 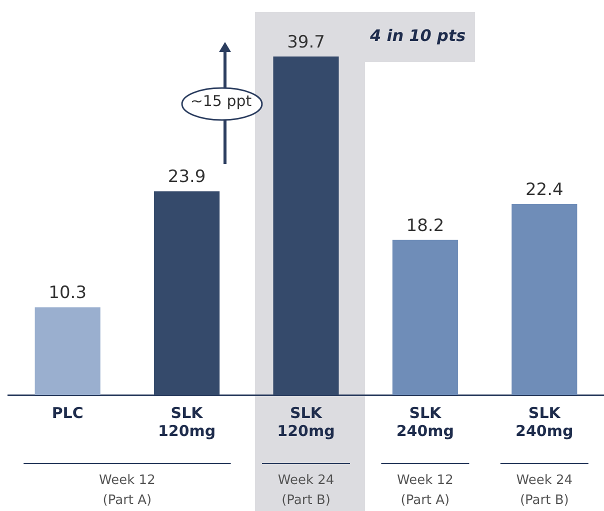 I want to click on data-label: 22.4, so click(x=544, y=190).